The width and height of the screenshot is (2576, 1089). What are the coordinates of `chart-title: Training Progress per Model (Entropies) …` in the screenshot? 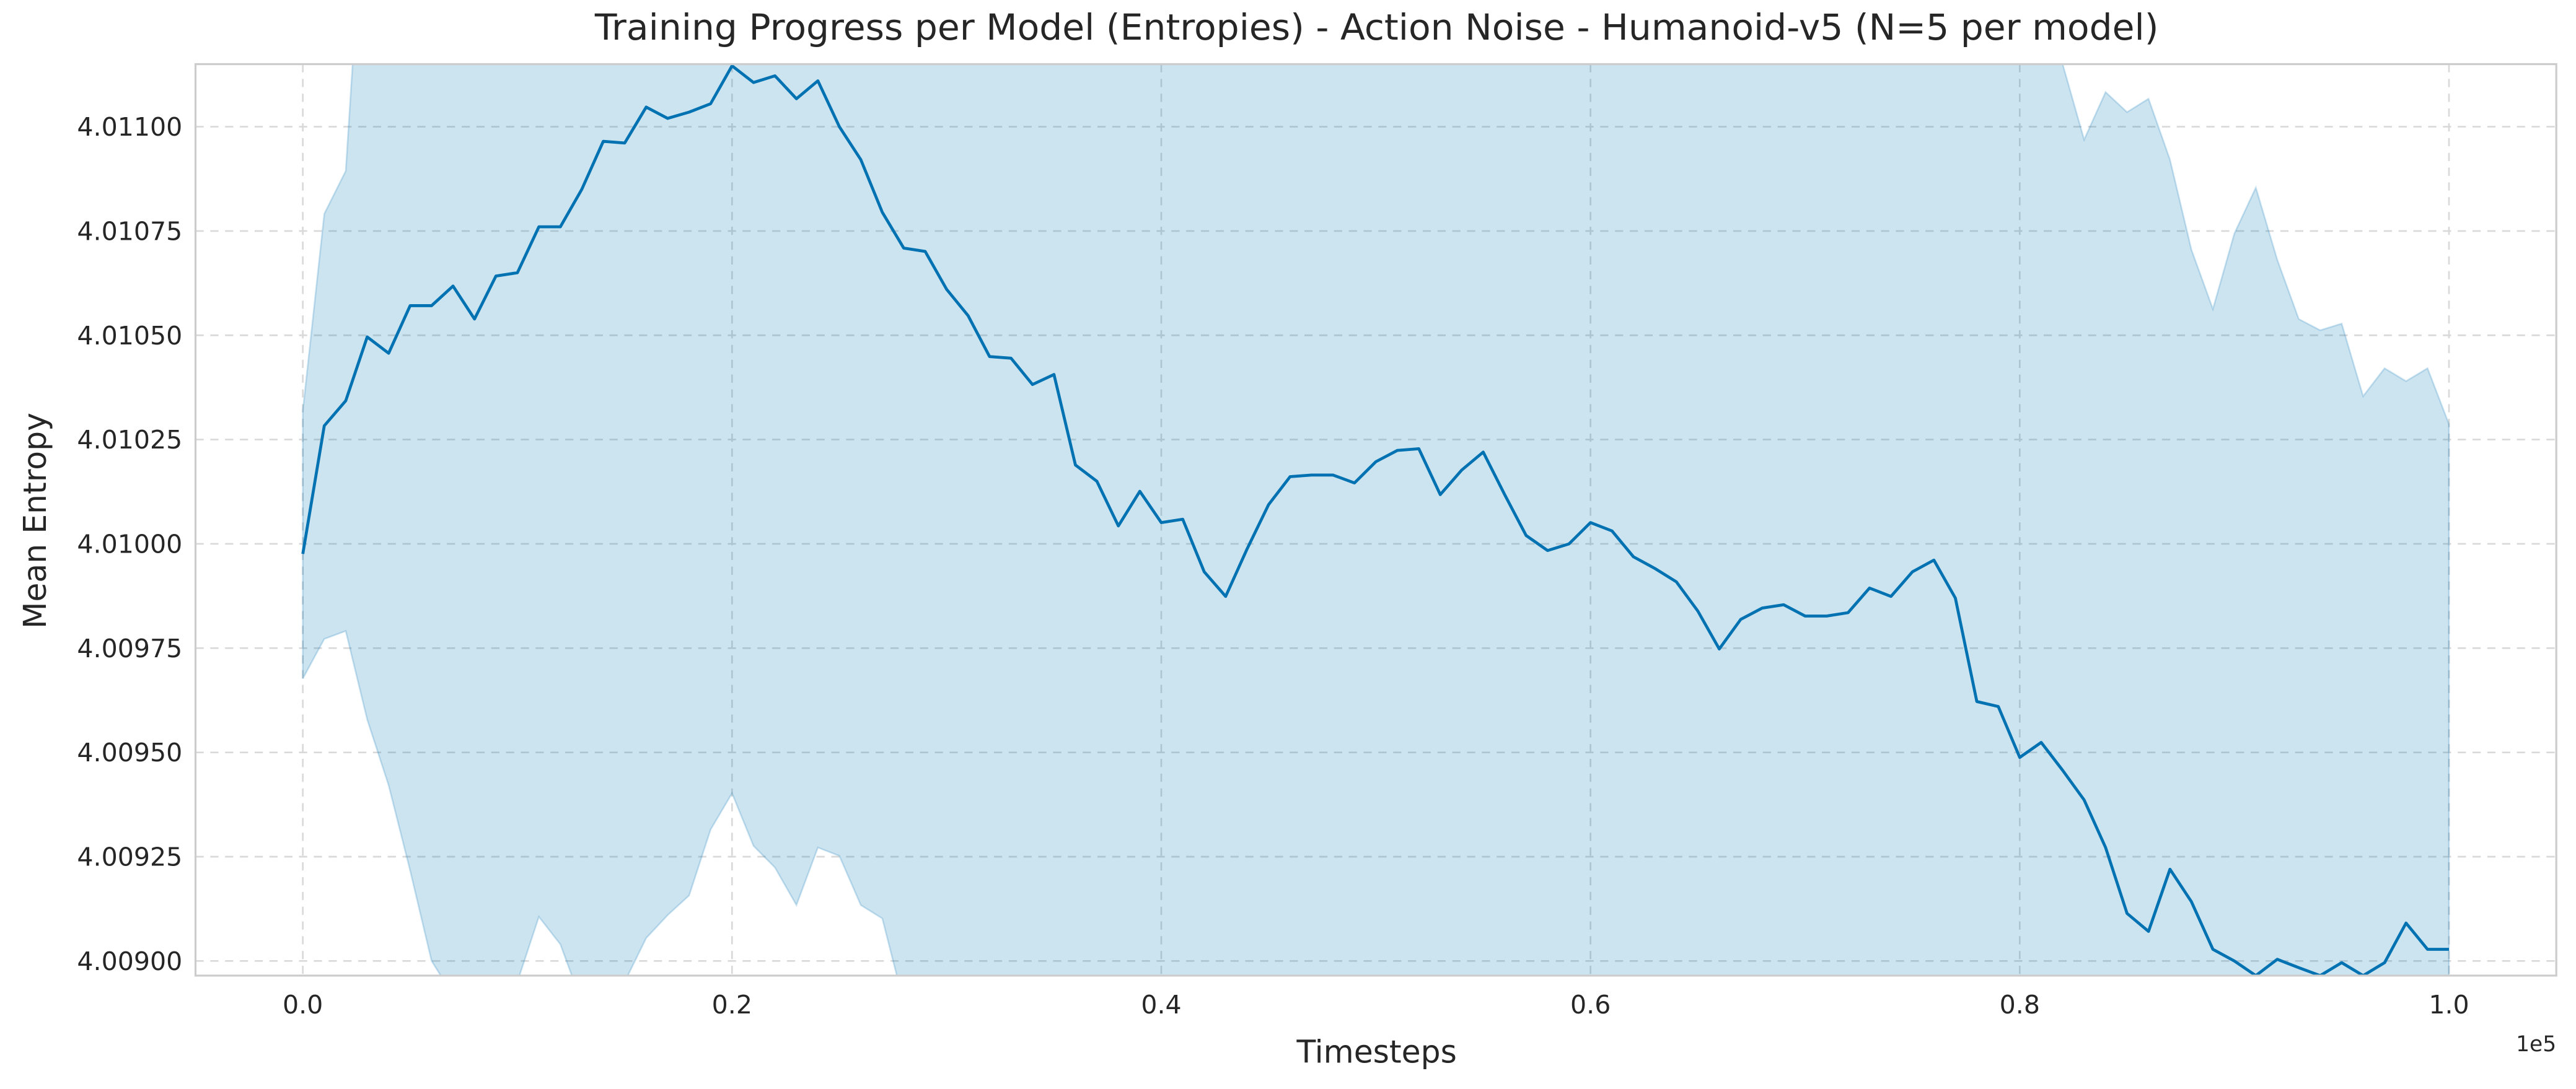 It's located at (1376, 27).